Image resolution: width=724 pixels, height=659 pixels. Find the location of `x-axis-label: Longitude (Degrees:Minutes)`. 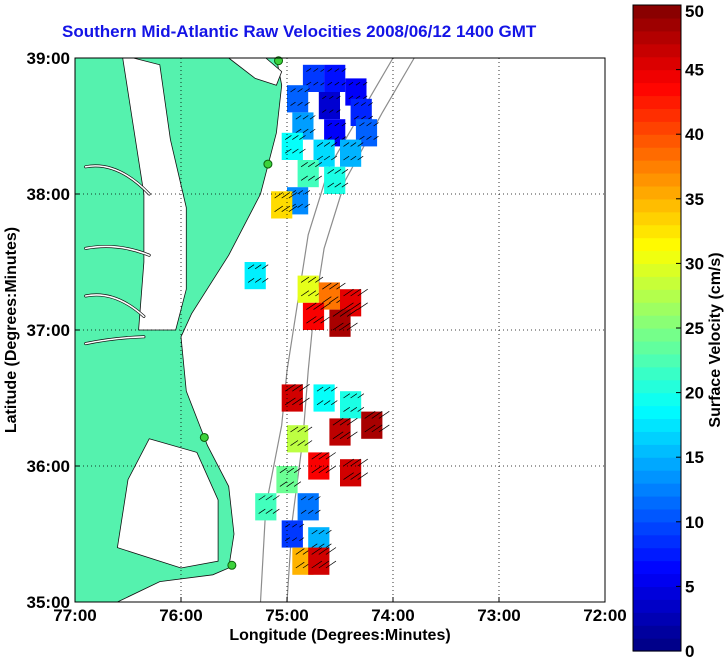

x-axis-label: Longitude (Degrees:Minutes) is located at coordinates (339, 635).